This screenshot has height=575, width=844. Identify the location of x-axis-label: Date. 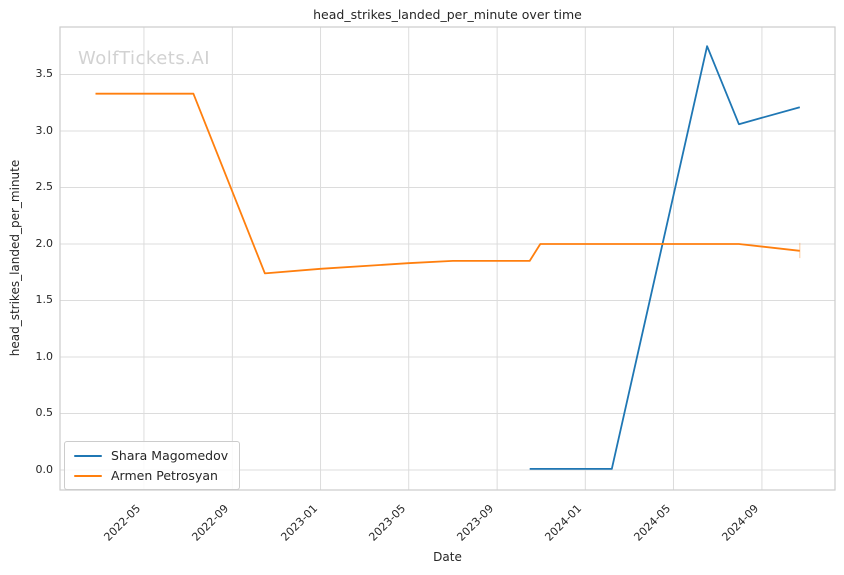
(447, 557).